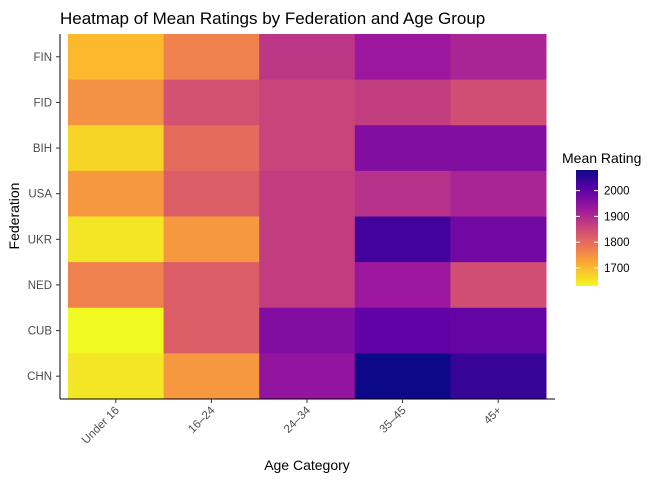 The height and width of the screenshot is (480, 672). I want to click on x-axis-ticks: Under 16 16–24 24–34 35–45 45+, so click(292, 423).